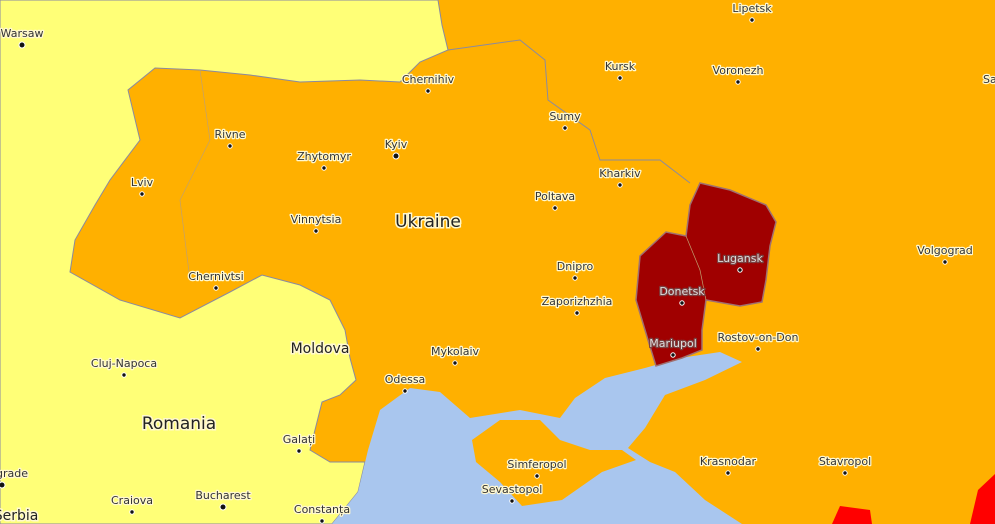 The image size is (995, 524). What do you see at coordinates (682, 295) in the screenshot?
I see `city-donetsk: Donetsk` at bounding box center [682, 295].